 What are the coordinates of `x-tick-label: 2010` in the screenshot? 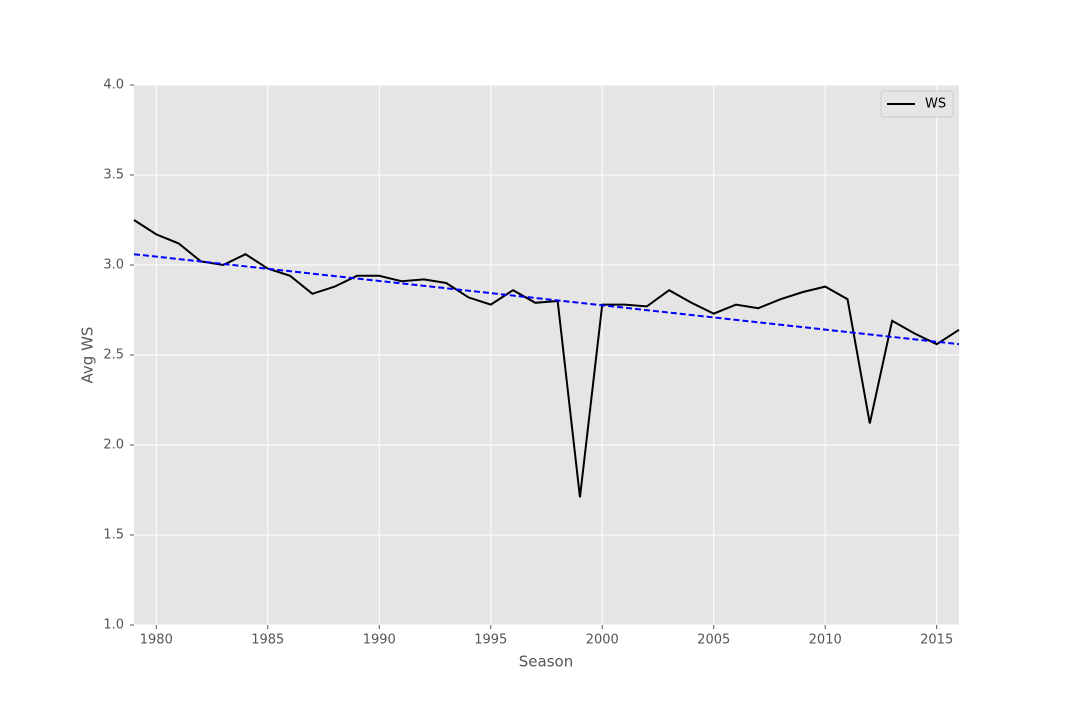 It's located at (825, 640).